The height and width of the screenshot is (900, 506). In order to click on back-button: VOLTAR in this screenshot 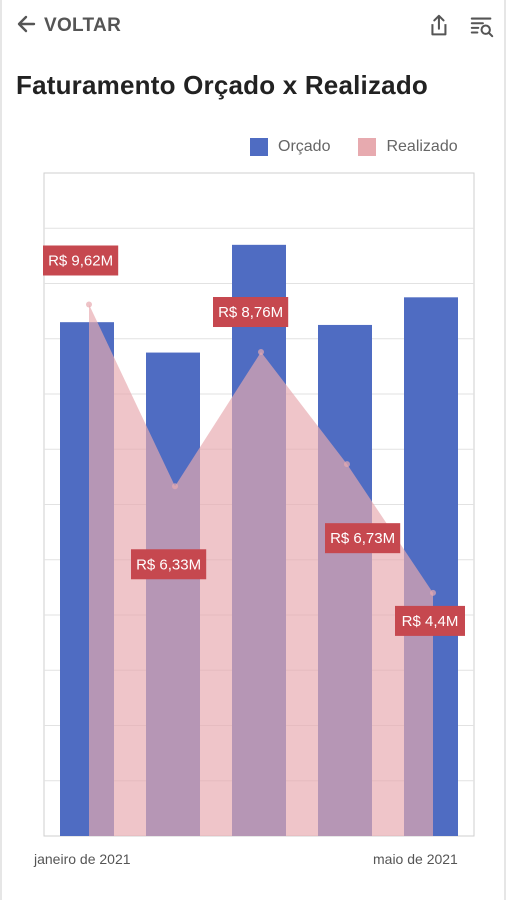, I will do `click(68, 26)`.